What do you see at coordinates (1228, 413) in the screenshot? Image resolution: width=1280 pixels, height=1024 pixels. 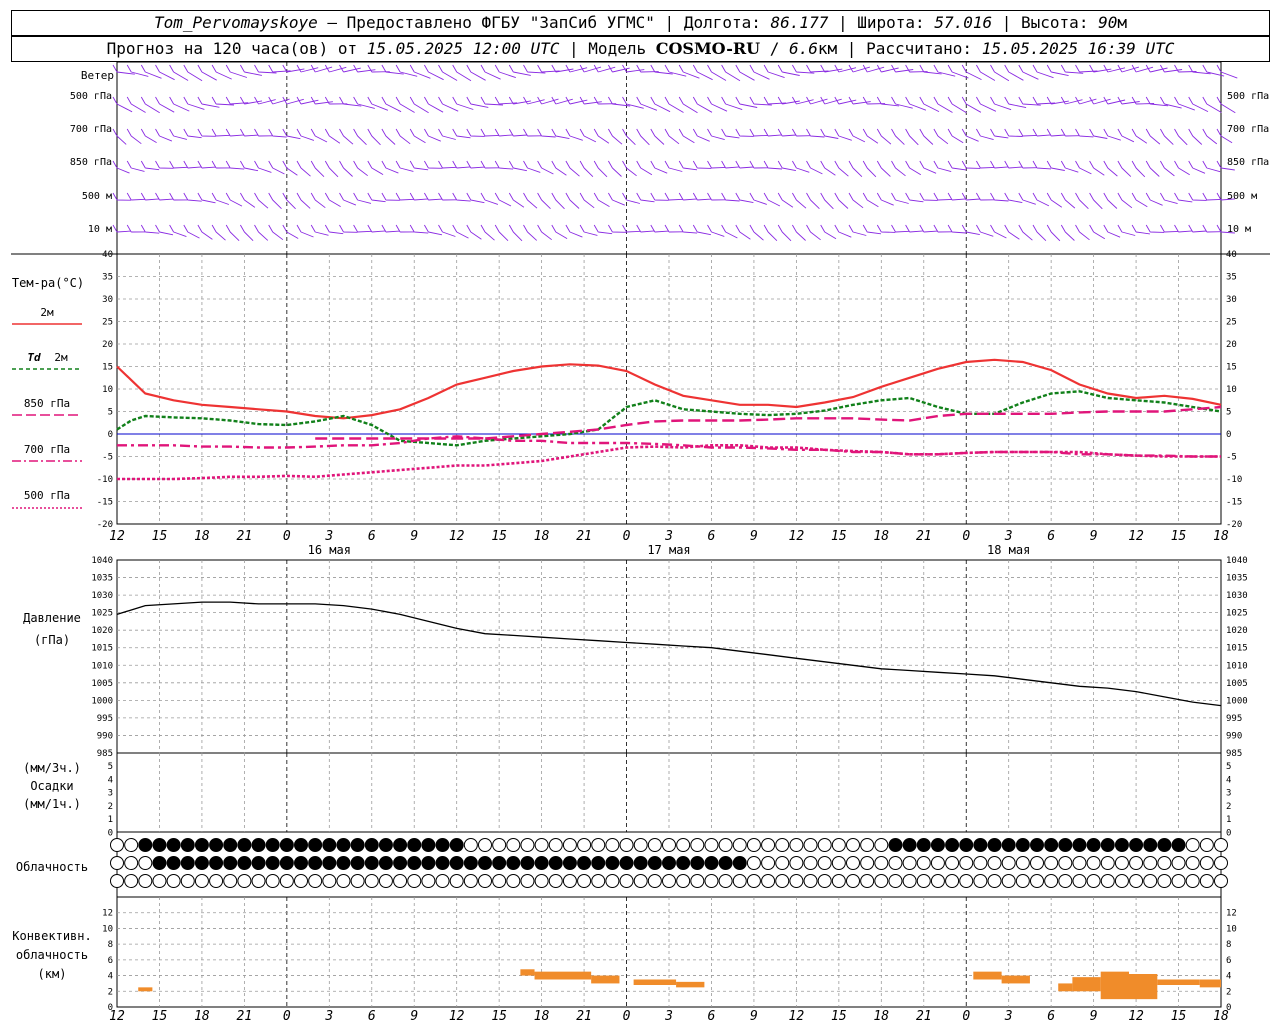 I see `temp-tick-right: 5` at bounding box center [1228, 413].